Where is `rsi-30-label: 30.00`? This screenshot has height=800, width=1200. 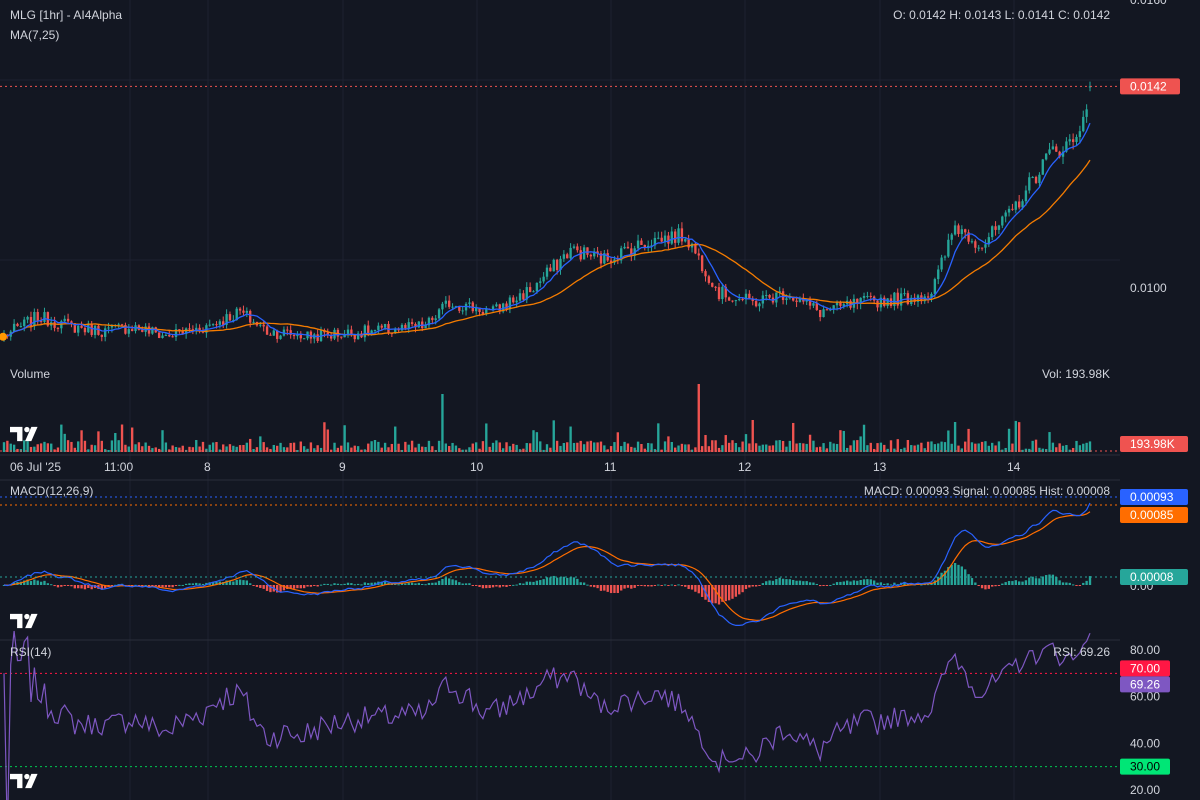
rsi-30-label: 30.00 is located at coordinates (1145, 767).